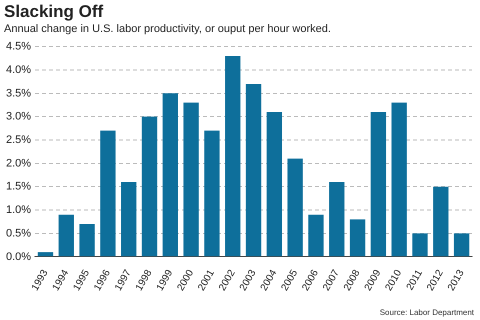 This screenshot has height=320, width=480. Describe the element at coordinates (427, 312) in the screenshot. I see `source-note: Source: Labor Department` at that location.